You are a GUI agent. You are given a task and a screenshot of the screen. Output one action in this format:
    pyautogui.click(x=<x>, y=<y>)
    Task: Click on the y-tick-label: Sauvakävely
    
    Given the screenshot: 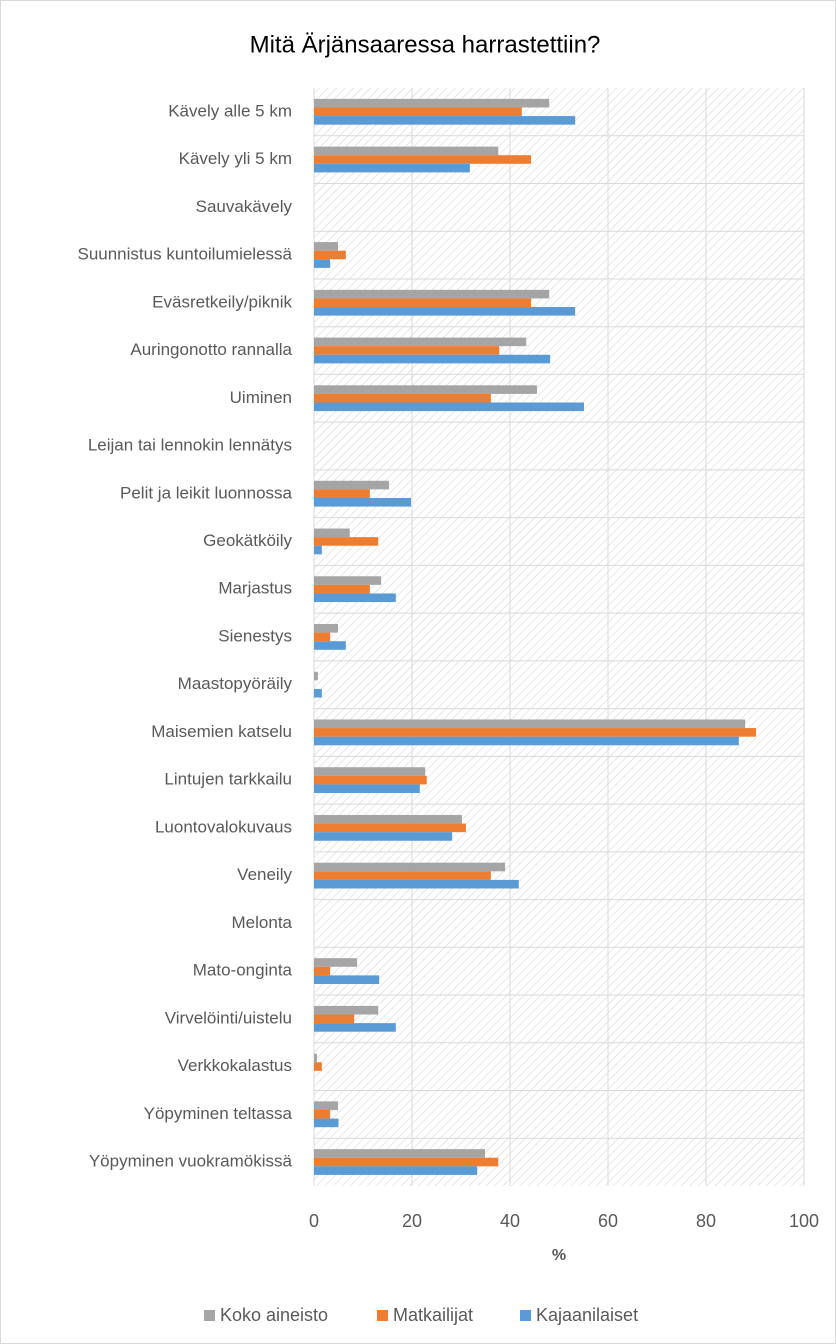 What is the action you would take?
    pyautogui.click(x=244, y=206)
    